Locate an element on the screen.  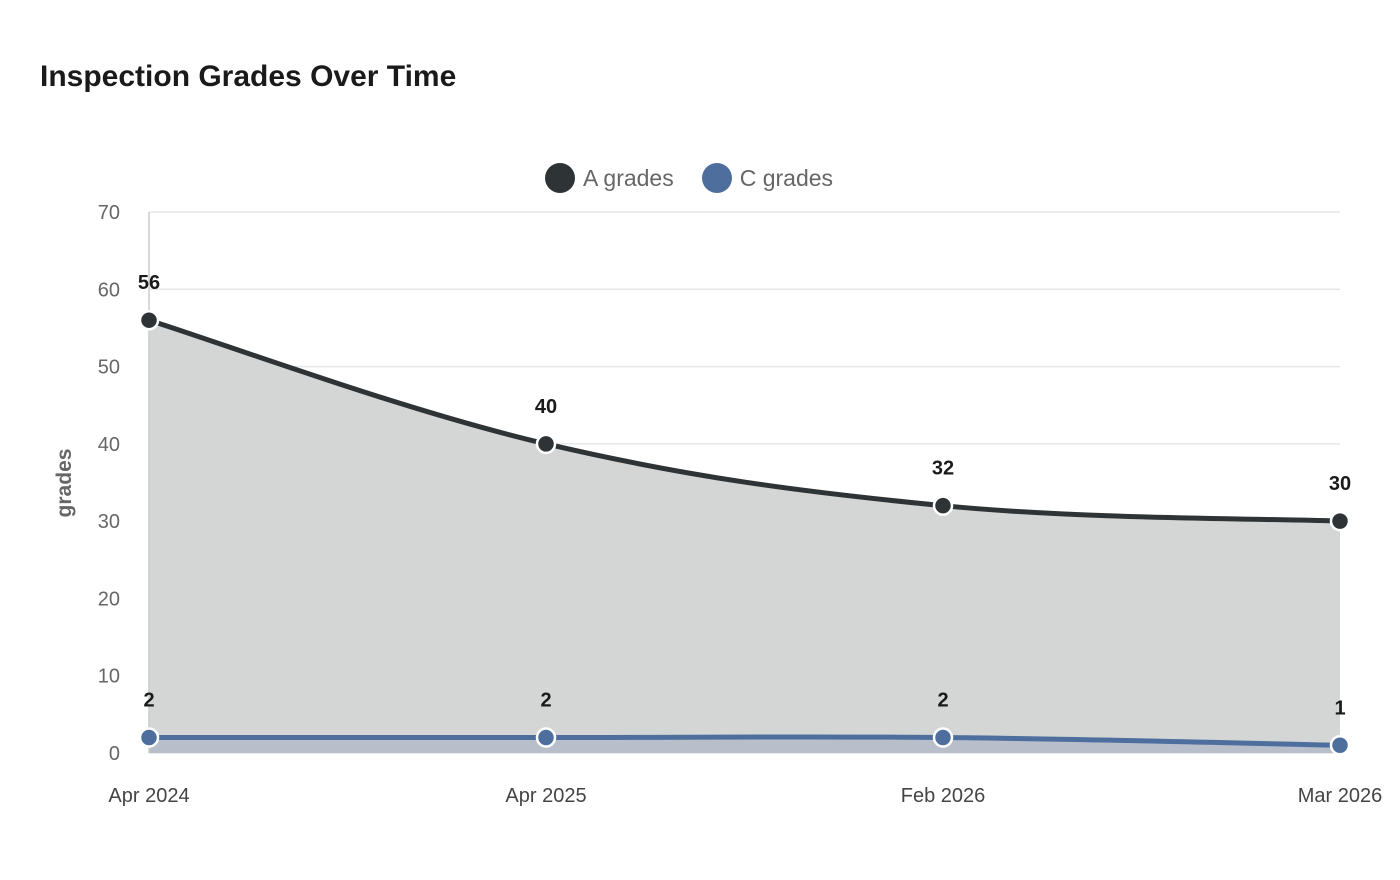
chart-legend: A grades C grades is located at coordinates (689, 178).